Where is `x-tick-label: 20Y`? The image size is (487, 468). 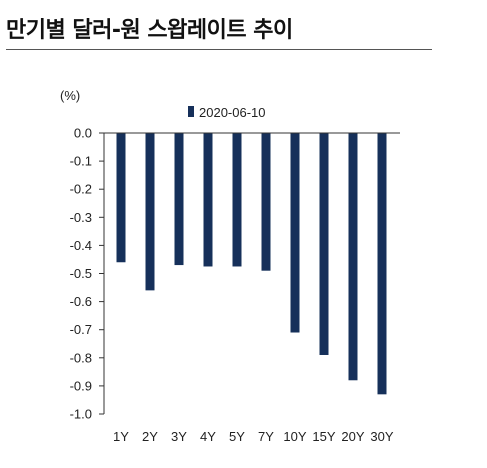
x-tick-label: 20Y is located at coordinates (352, 436).